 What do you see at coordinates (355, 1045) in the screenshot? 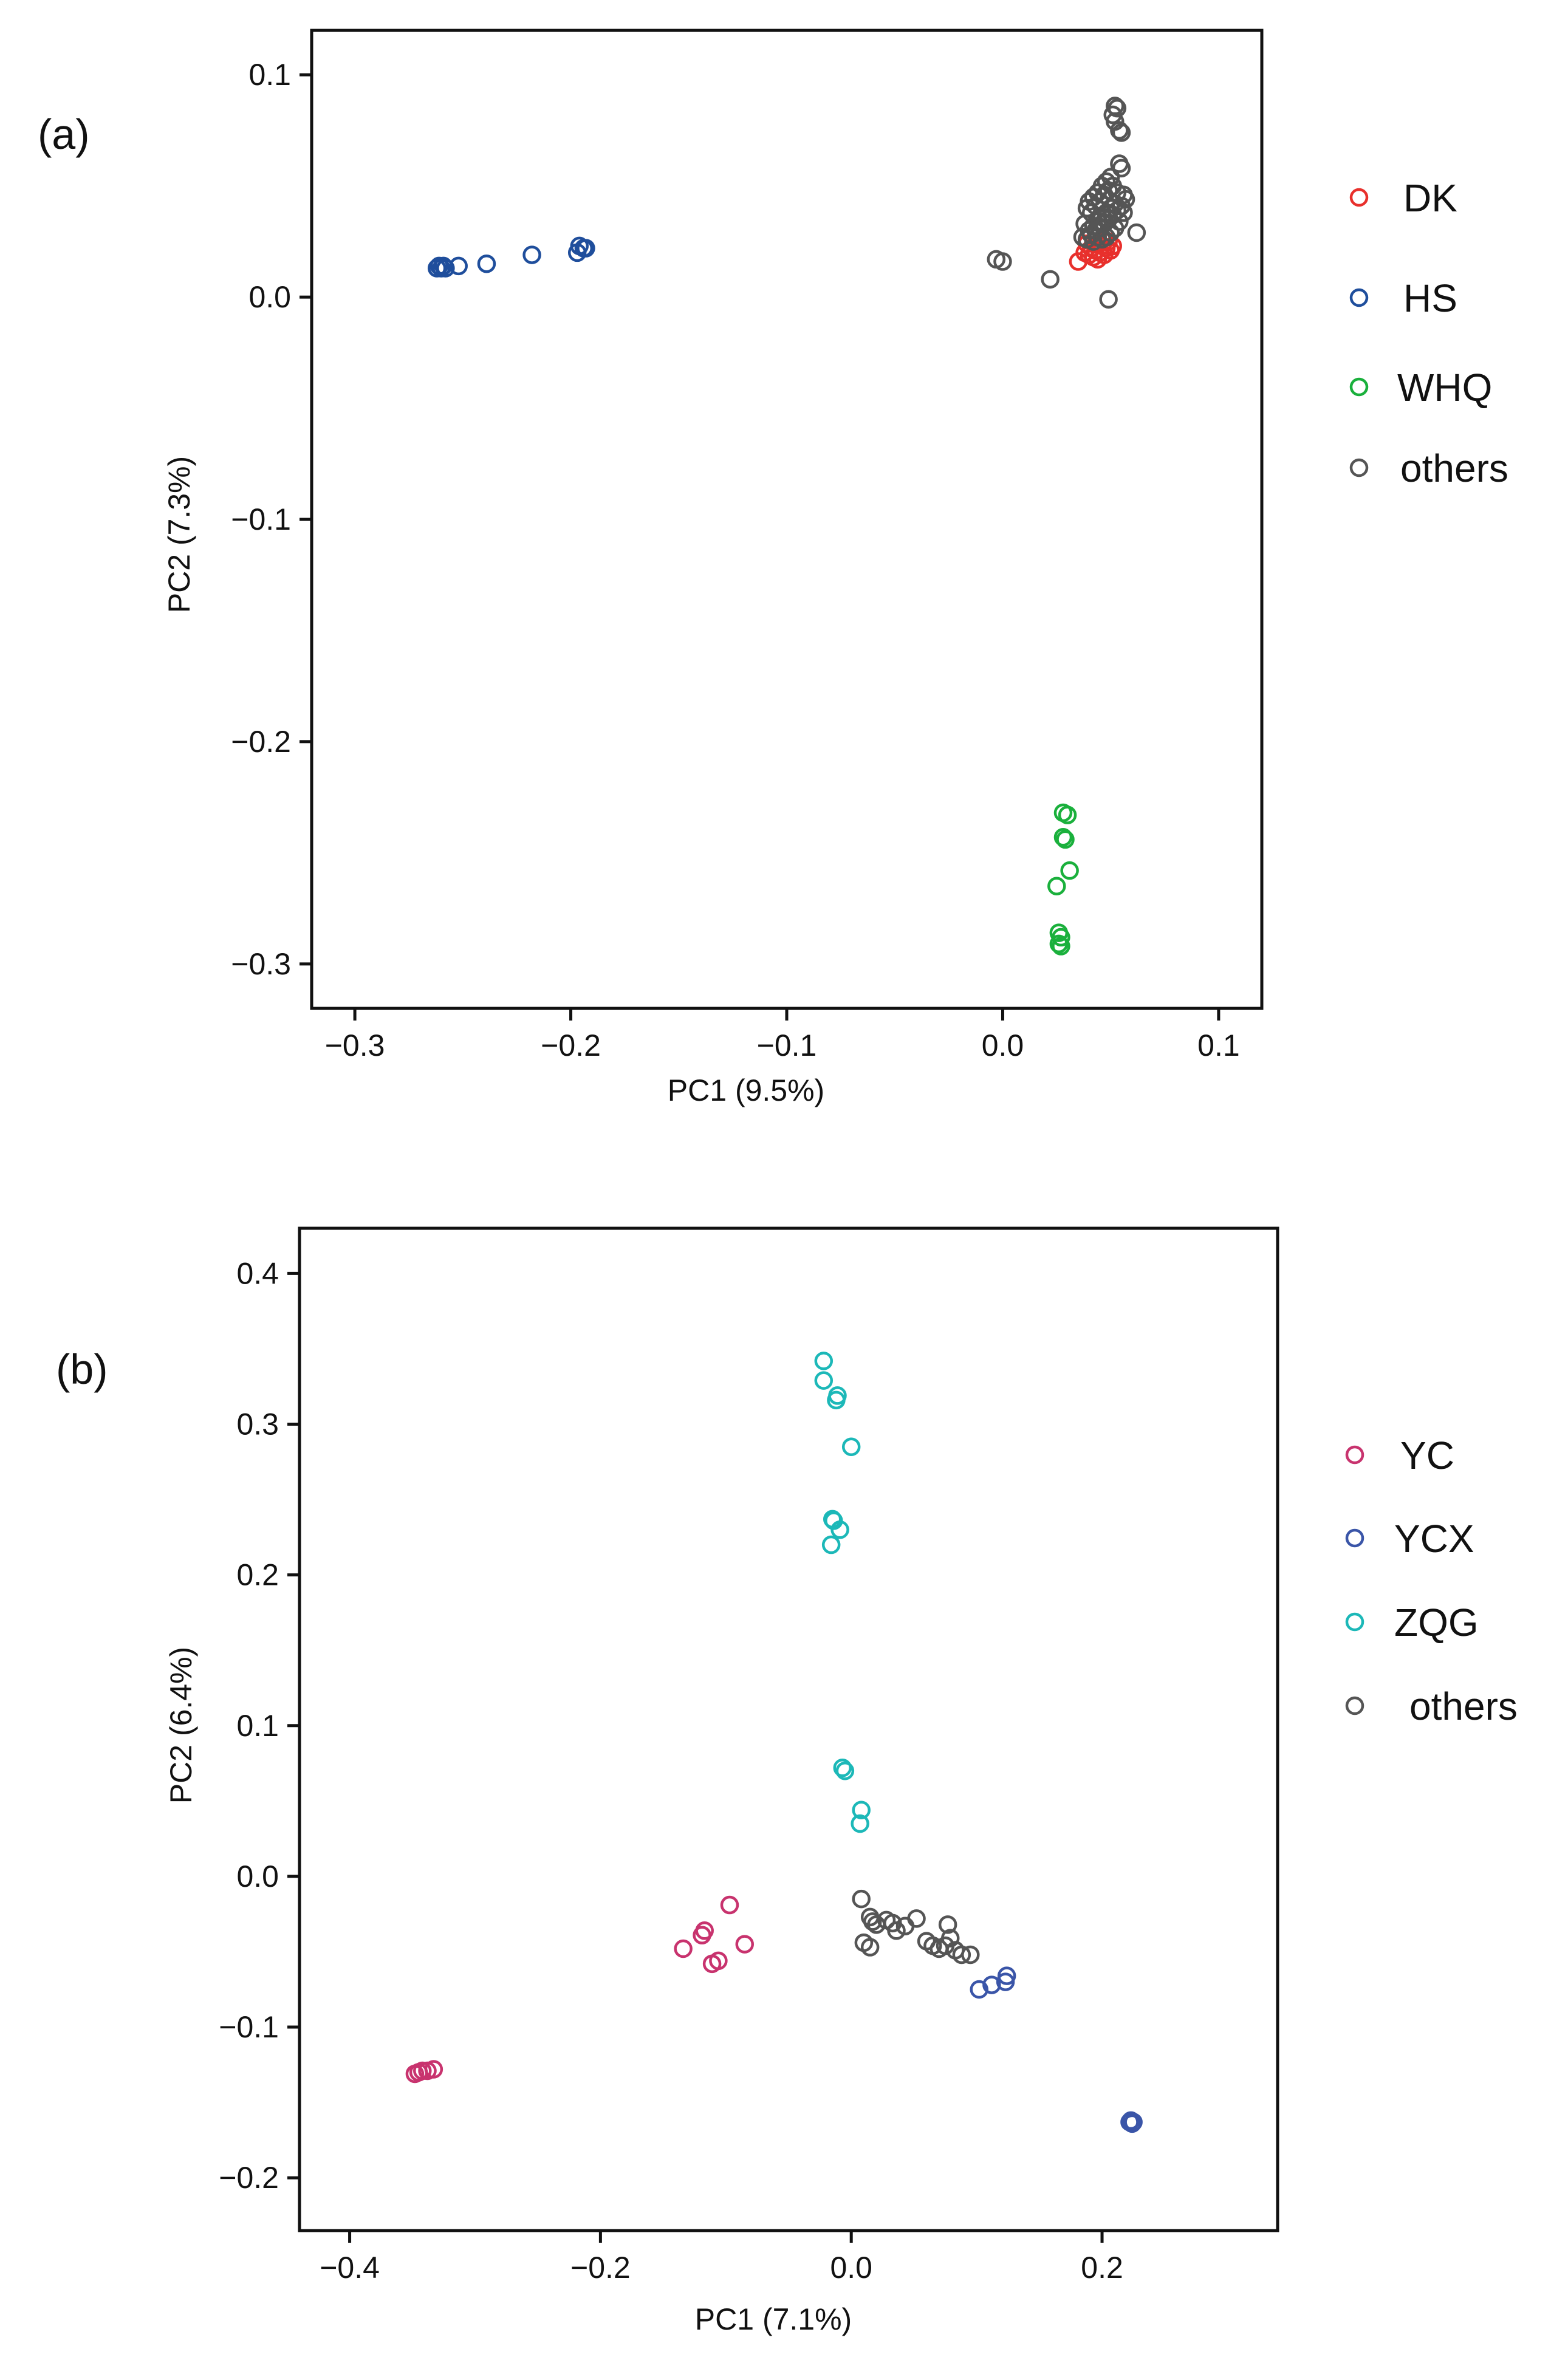
I see `x-tick-label: −0.3` at bounding box center [355, 1045].